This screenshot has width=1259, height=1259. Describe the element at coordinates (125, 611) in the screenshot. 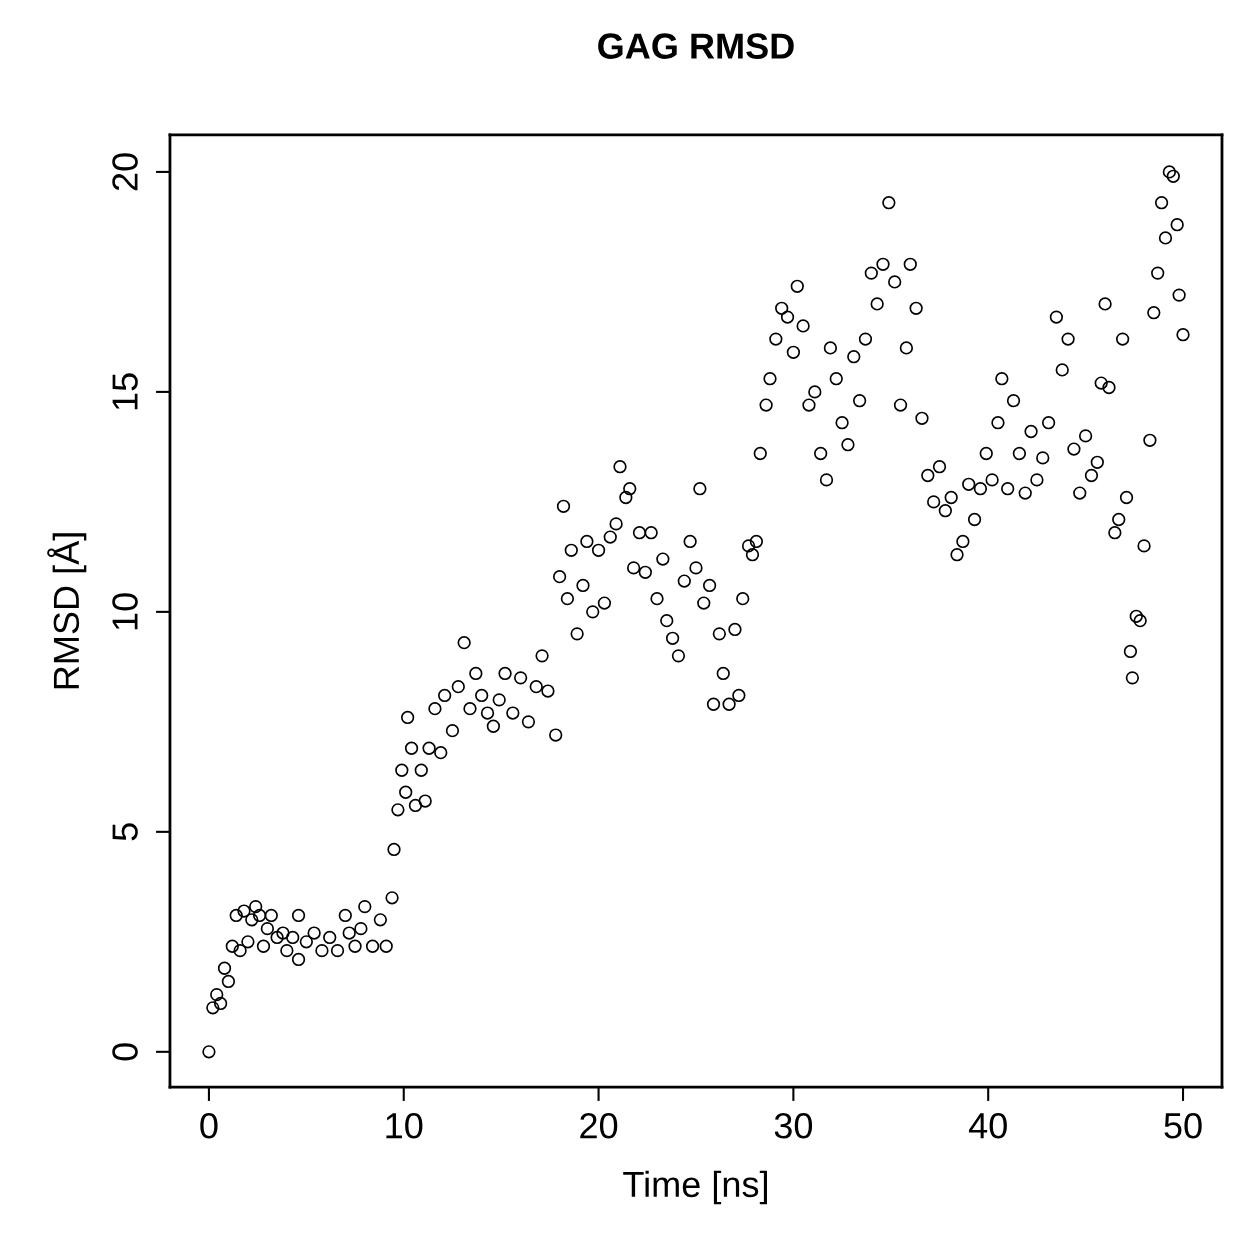

I see `y-tick-label: 10` at that location.